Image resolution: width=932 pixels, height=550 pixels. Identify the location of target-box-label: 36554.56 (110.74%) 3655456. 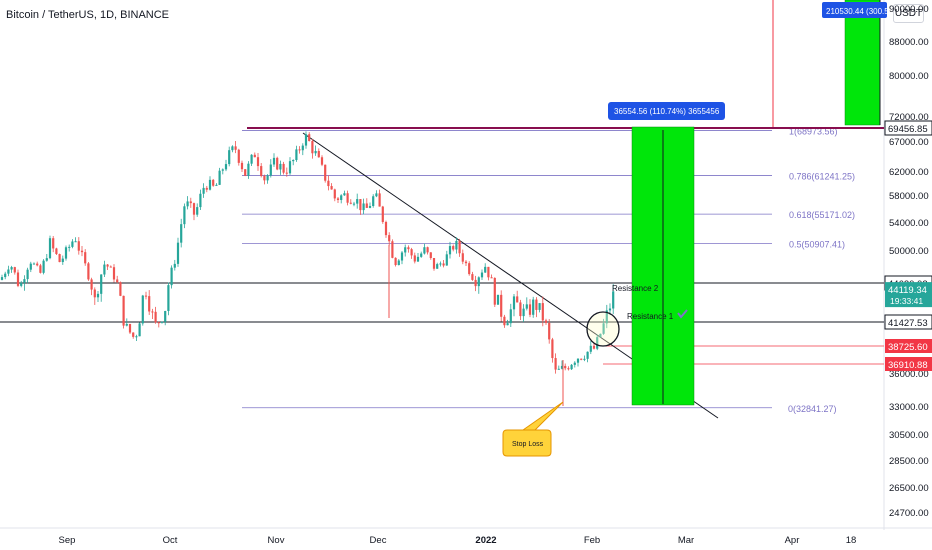
(667, 111).